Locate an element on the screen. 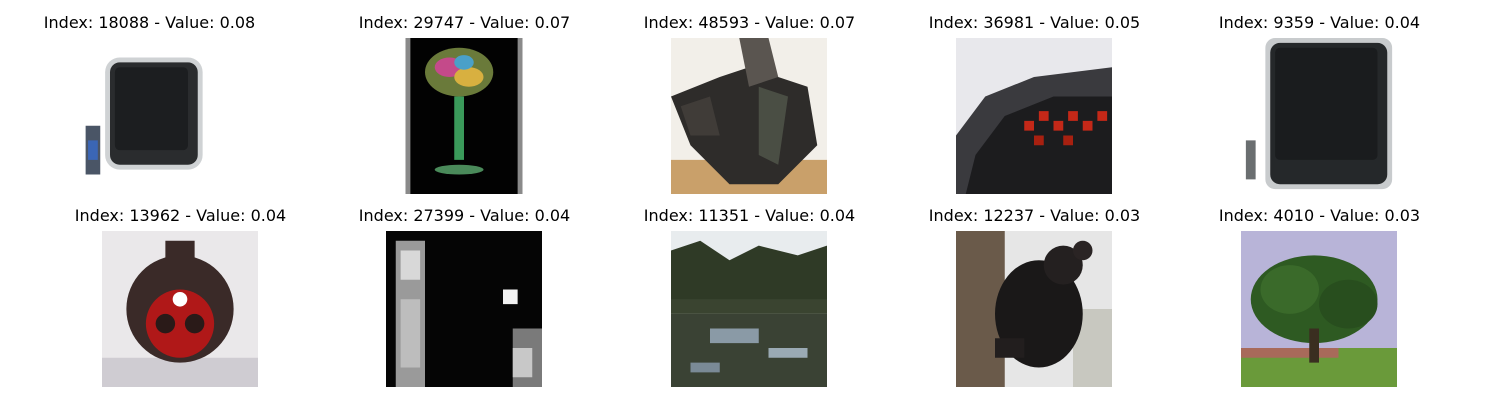  cell-title: Index: 11351 - Value: 0.04 is located at coordinates (749, 215).